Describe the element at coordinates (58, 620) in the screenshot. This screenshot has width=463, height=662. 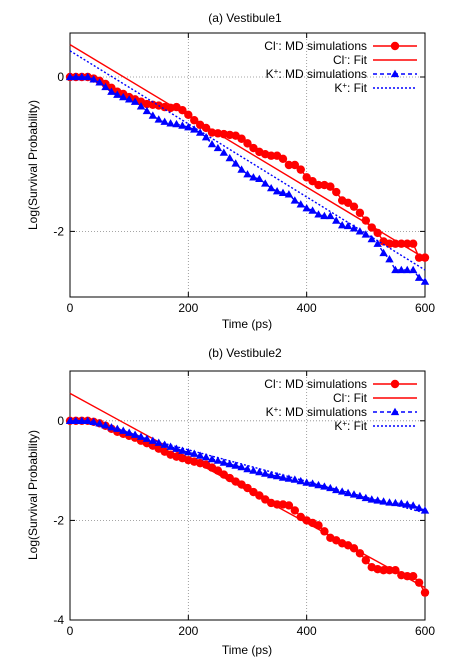
I see `y-tick-label: -4` at that location.